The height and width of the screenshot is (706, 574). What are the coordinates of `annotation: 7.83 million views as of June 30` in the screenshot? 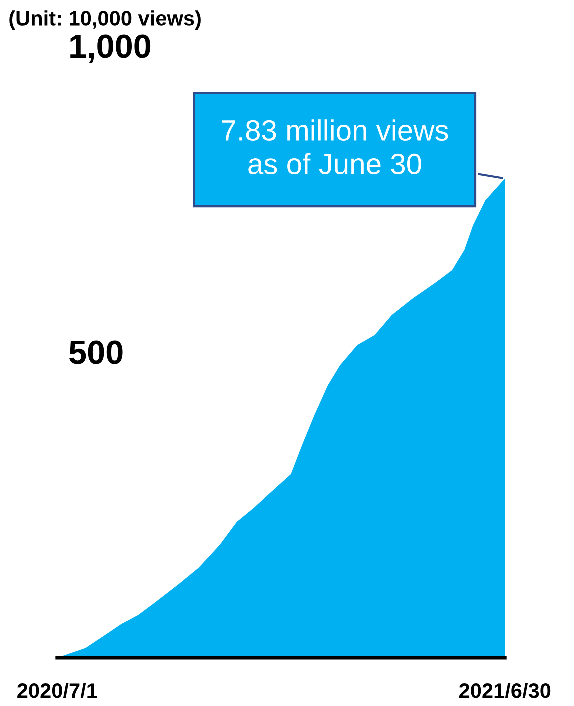 It's located at (335, 147).